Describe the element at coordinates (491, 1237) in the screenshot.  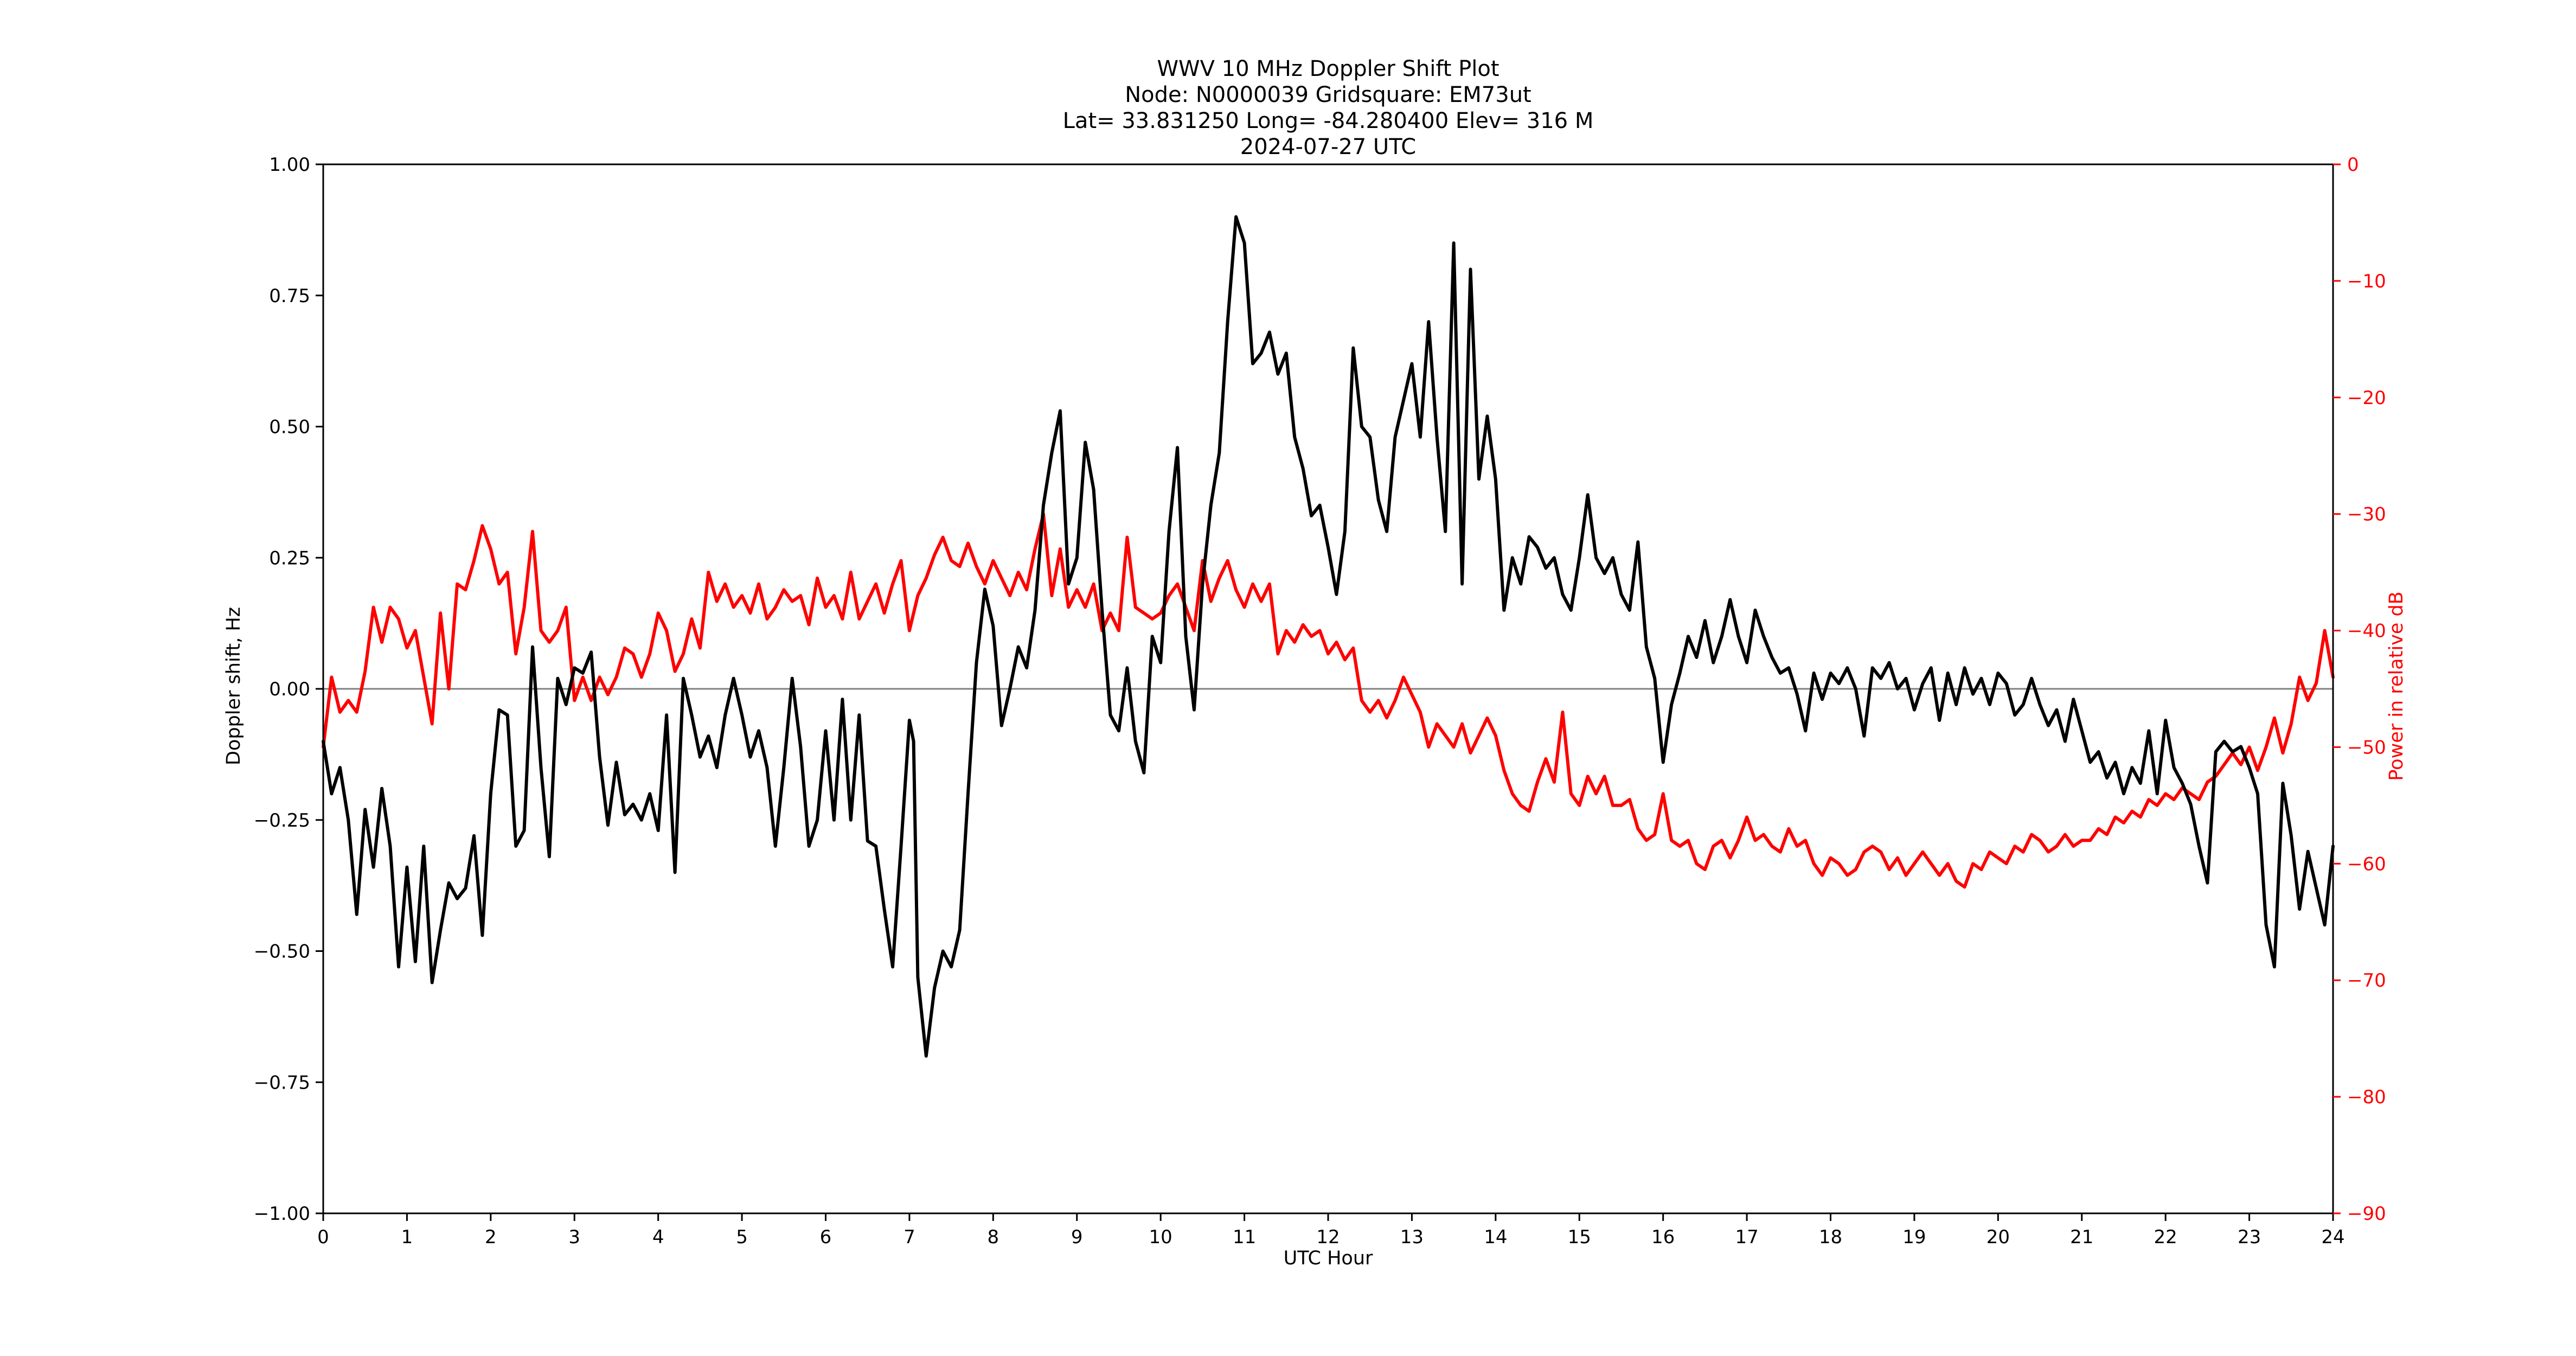
I see `x-tick-label: 2` at that location.